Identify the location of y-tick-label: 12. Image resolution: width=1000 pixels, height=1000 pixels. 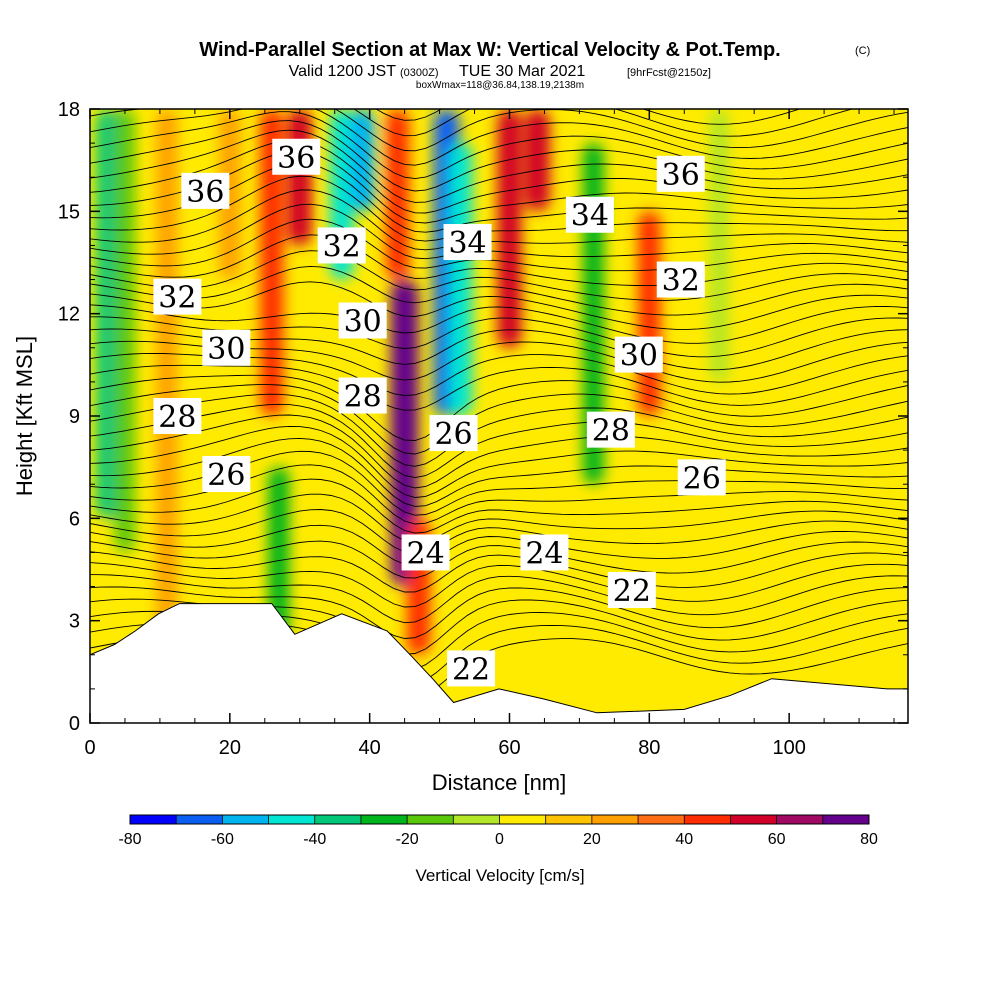
(69, 315).